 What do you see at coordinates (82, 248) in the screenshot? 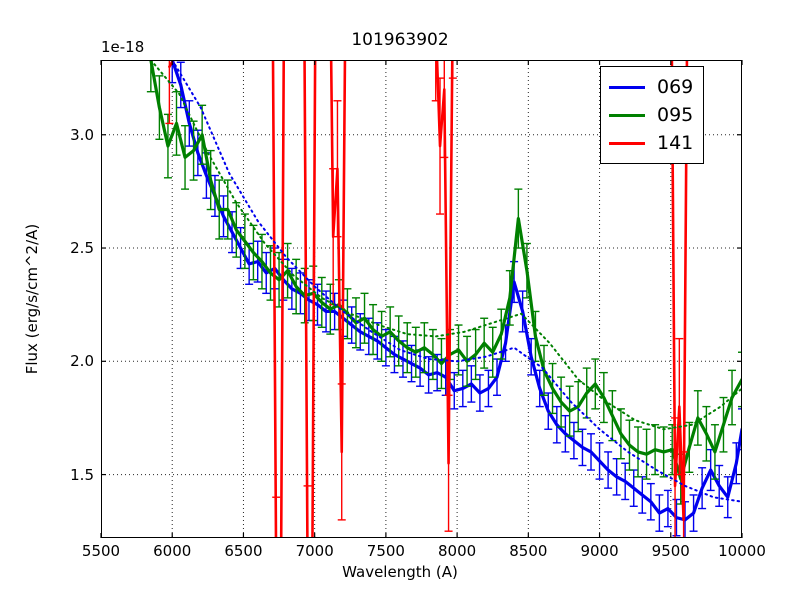
I see `y-tick-label: 2.5` at bounding box center [82, 248].